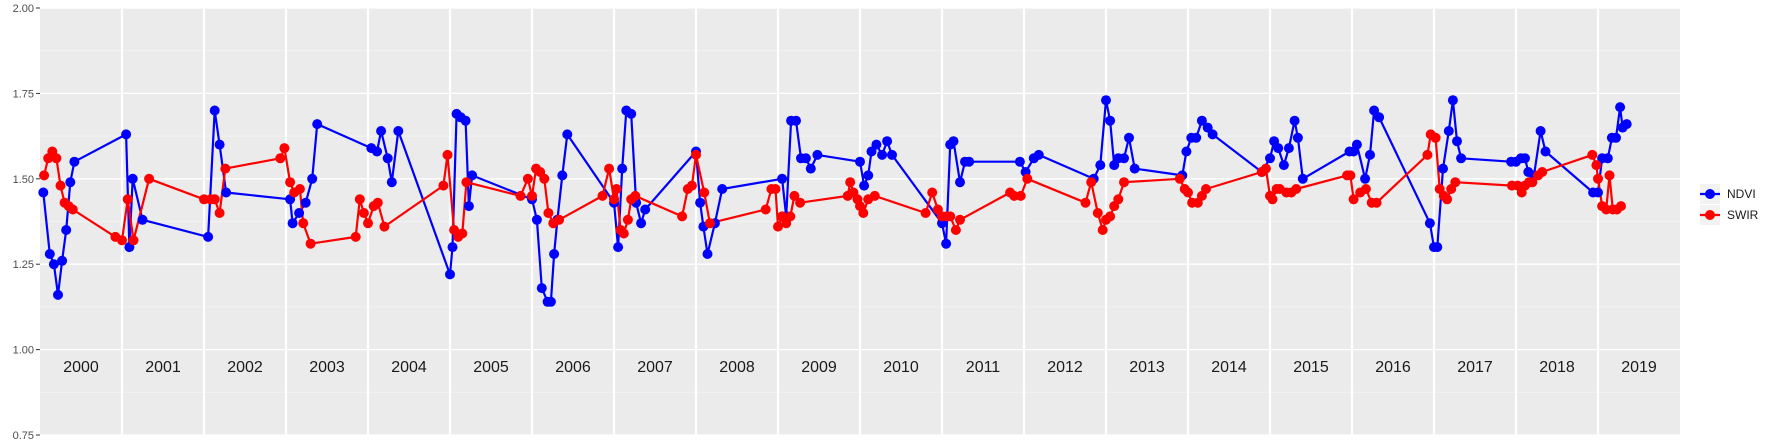 The height and width of the screenshot is (442, 1773). What do you see at coordinates (1639, 367) in the screenshot?
I see `year-label: 2019` at bounding box center [1639, 367].